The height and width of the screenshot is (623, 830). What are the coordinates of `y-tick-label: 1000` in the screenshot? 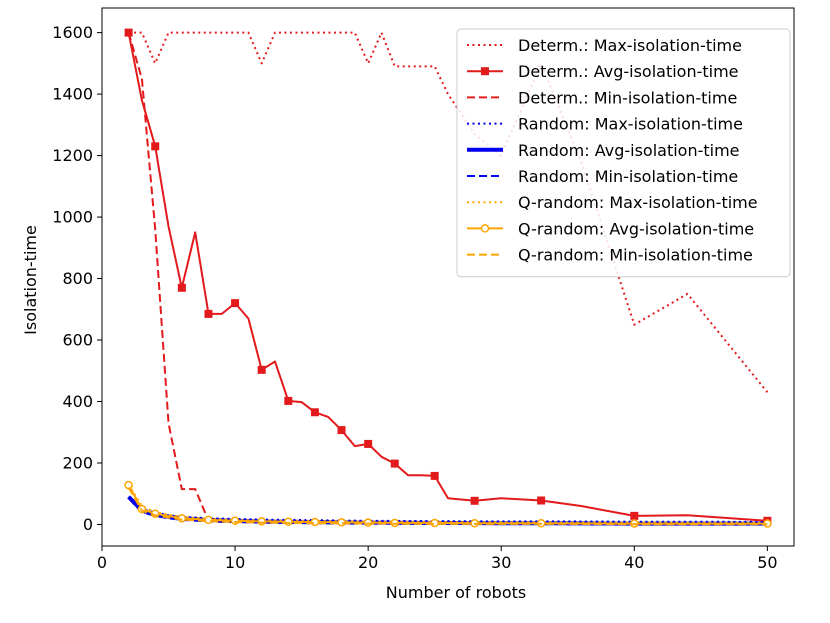 It's located at (72, 217).